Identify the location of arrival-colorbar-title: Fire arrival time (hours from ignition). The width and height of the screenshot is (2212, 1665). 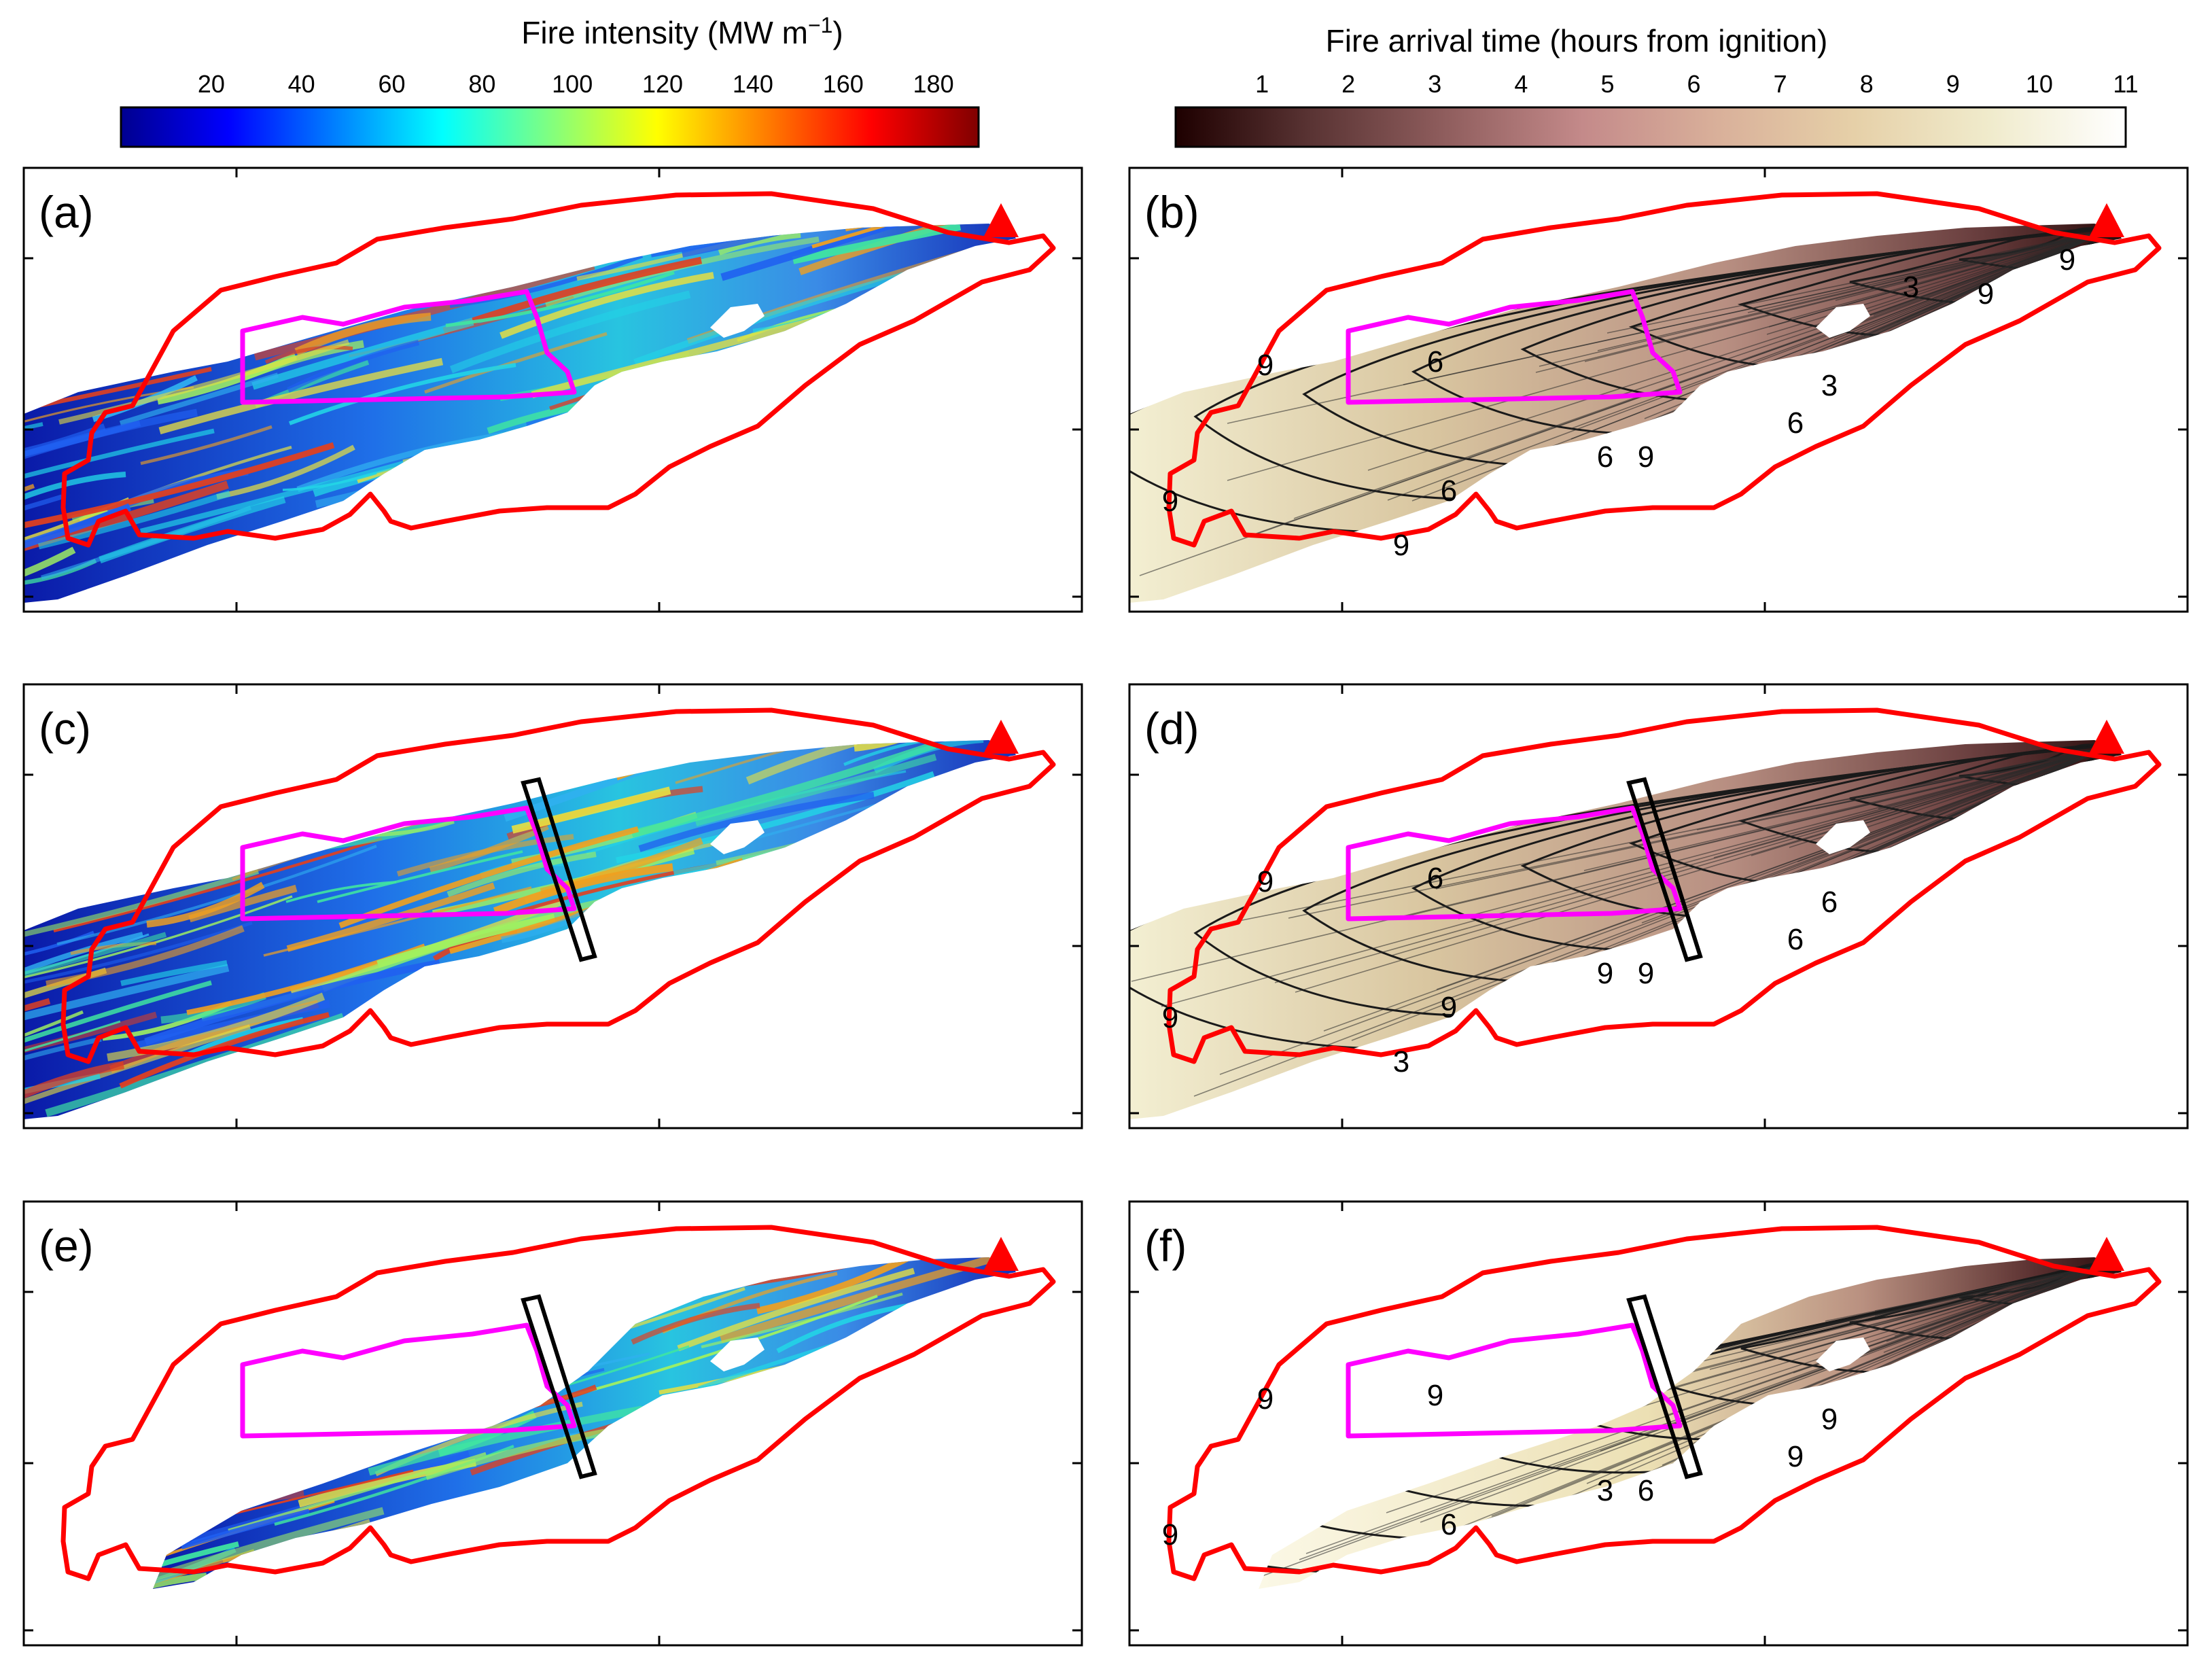
(1577, 40).